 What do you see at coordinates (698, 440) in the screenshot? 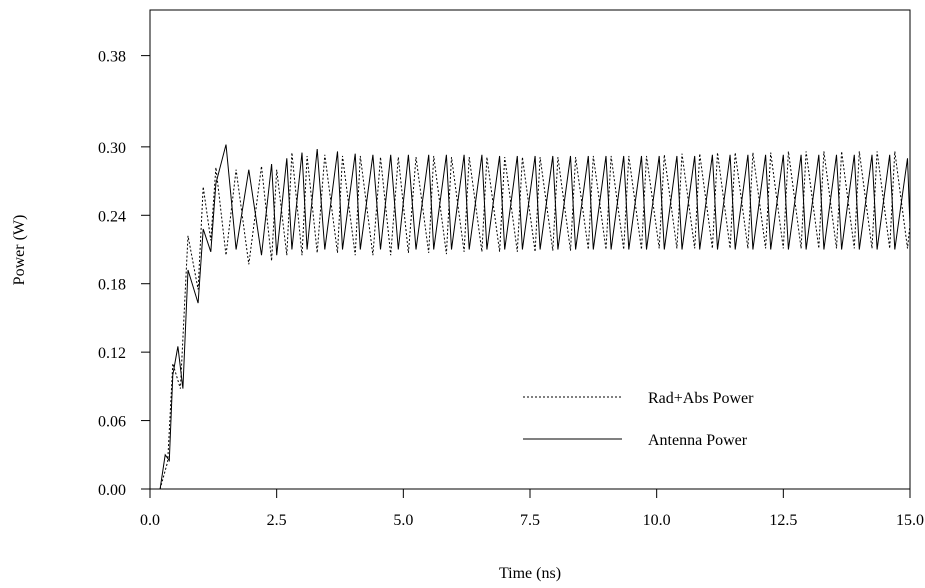
I see `legend-label-antenna: Antenna Power` at bounding box center [698, 440].